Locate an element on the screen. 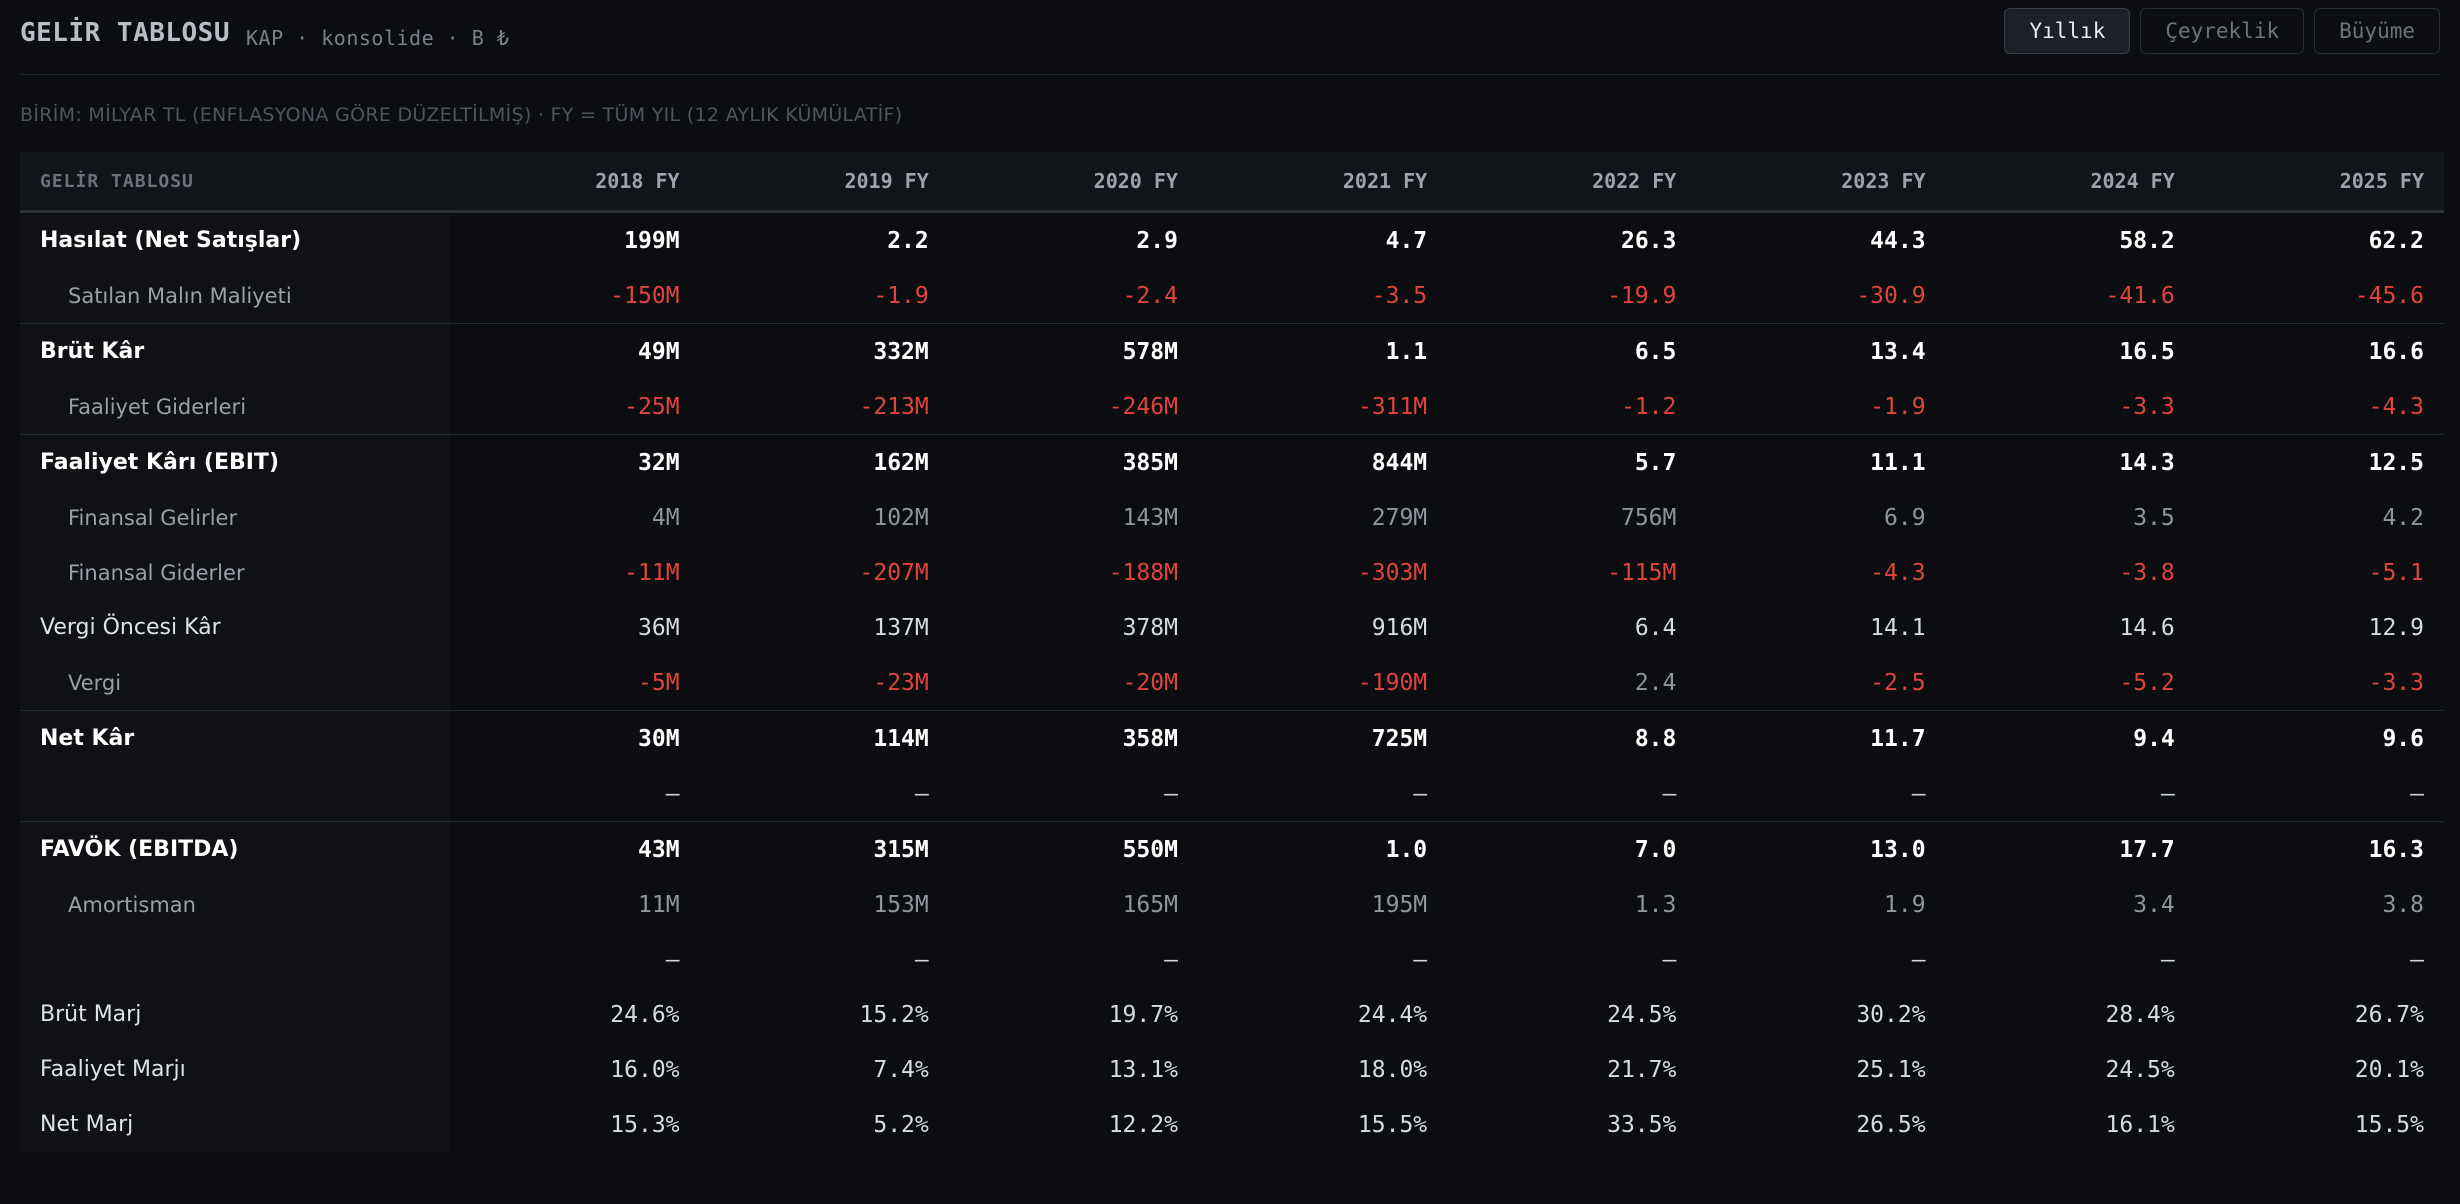  value-cell: -3.3 is located at coordinates (2147, 406).